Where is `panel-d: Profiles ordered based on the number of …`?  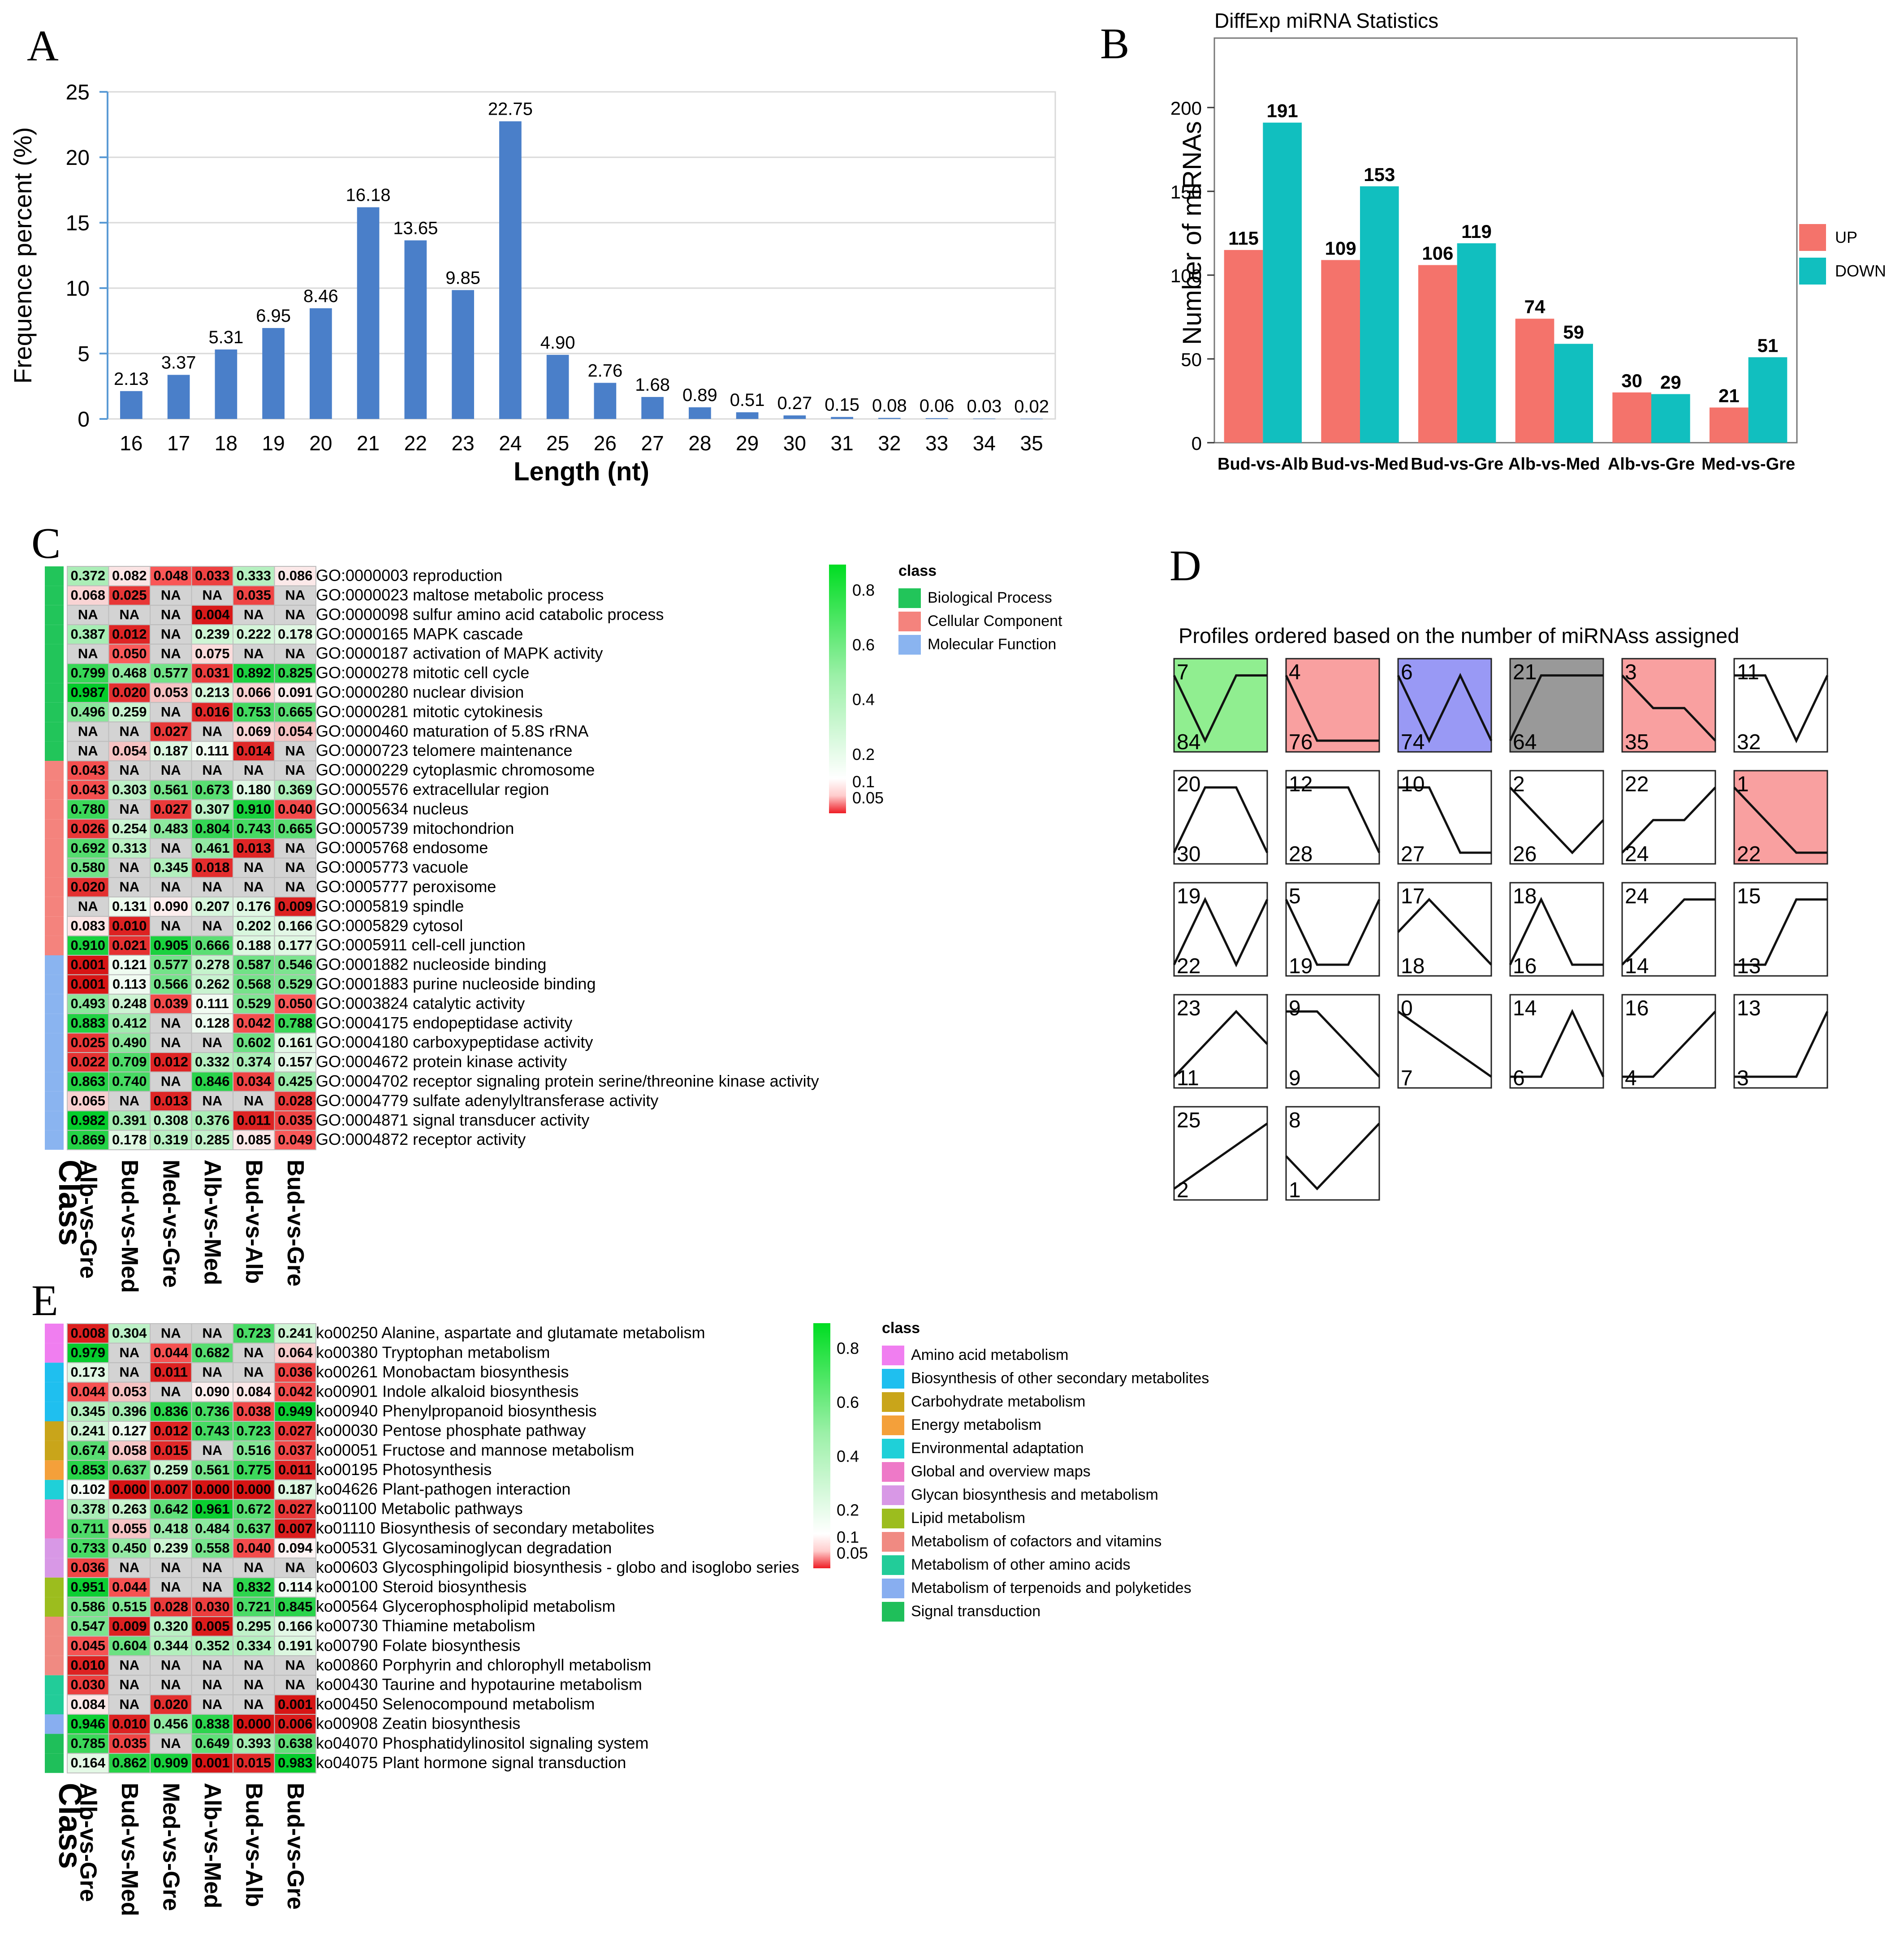
panel-d: Profiles ordered based on the number of … is located at coordinates (1501, 913).